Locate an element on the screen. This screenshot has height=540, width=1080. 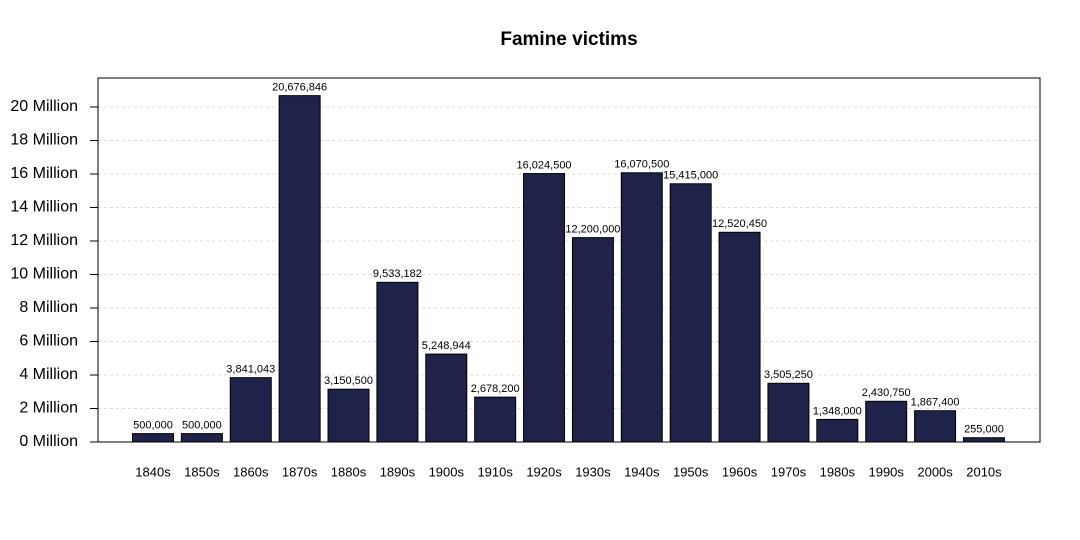
value-label: 12,200,000 is located at coordinates (592, 230).